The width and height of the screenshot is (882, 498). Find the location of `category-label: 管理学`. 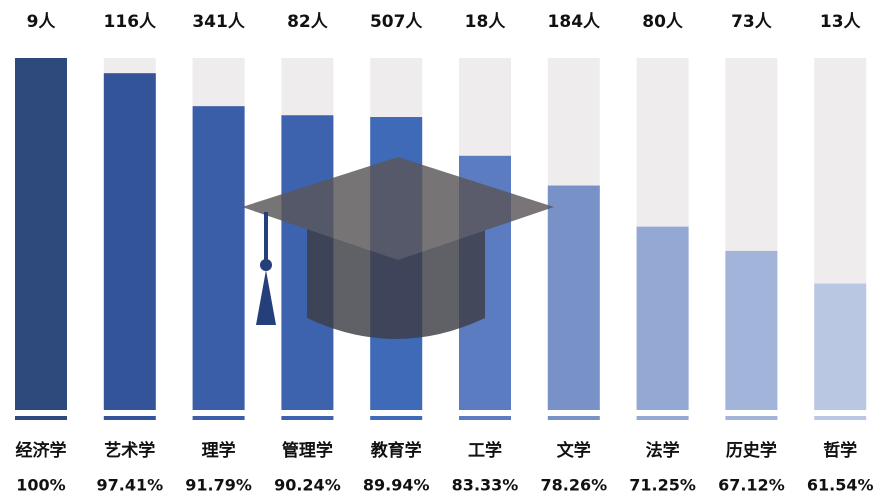

category-label: 管理学 is located at coordinates (307, 450).